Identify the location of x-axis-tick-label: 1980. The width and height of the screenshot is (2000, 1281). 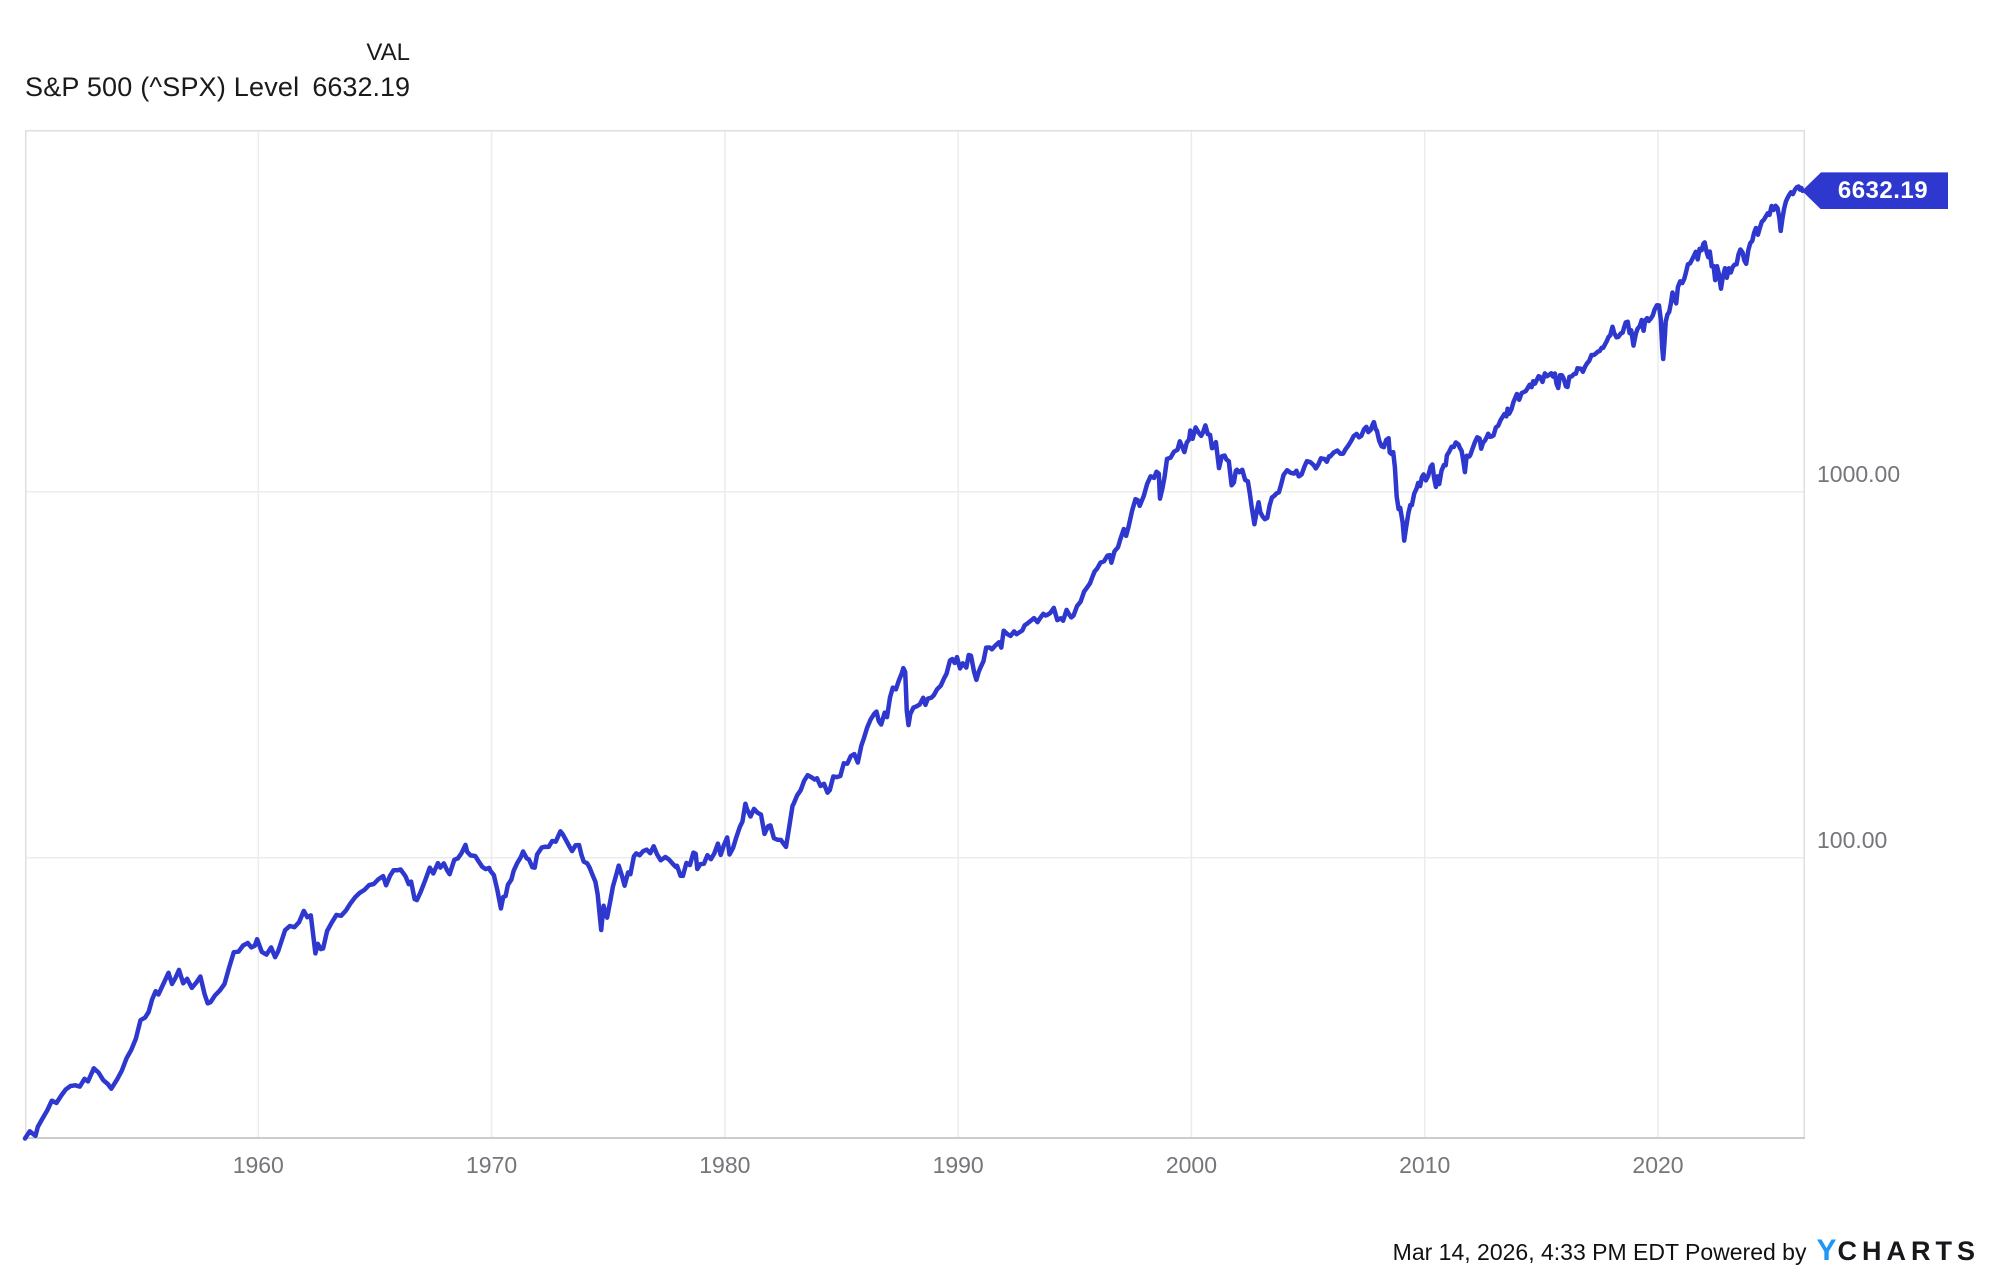
(725, 1165).